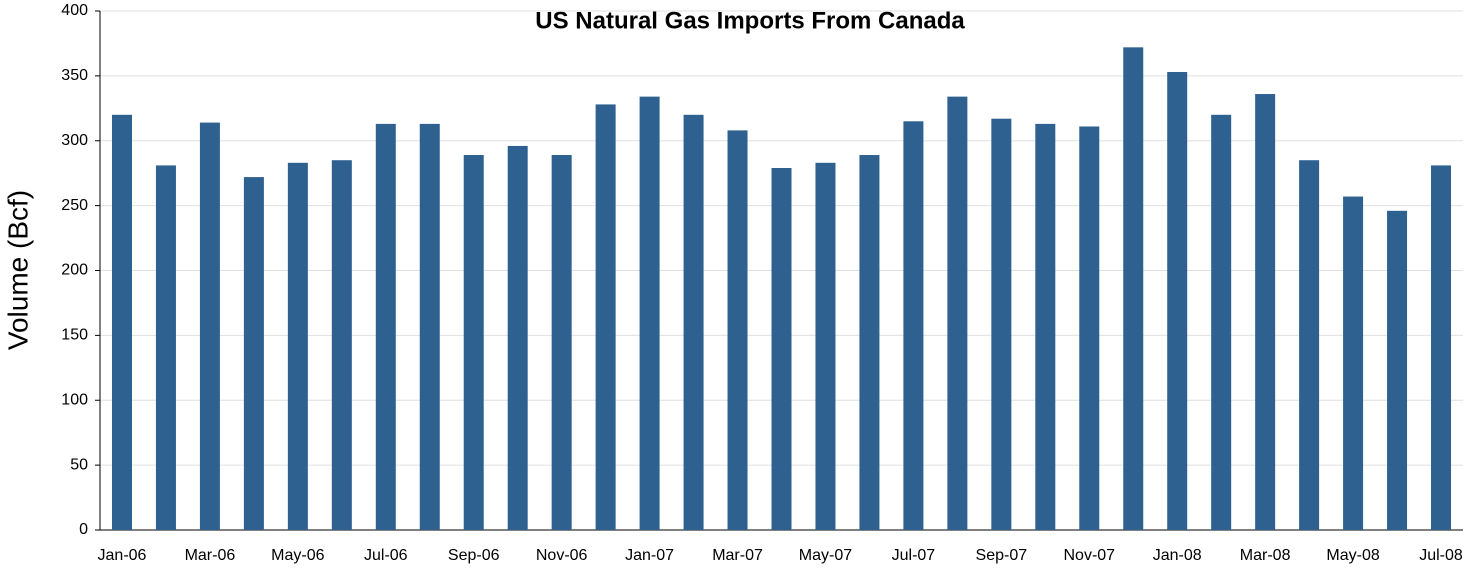 The height and width of the screenshot is (573, 1470). I want to click on y-tick-label: 350, so click(74, 75).